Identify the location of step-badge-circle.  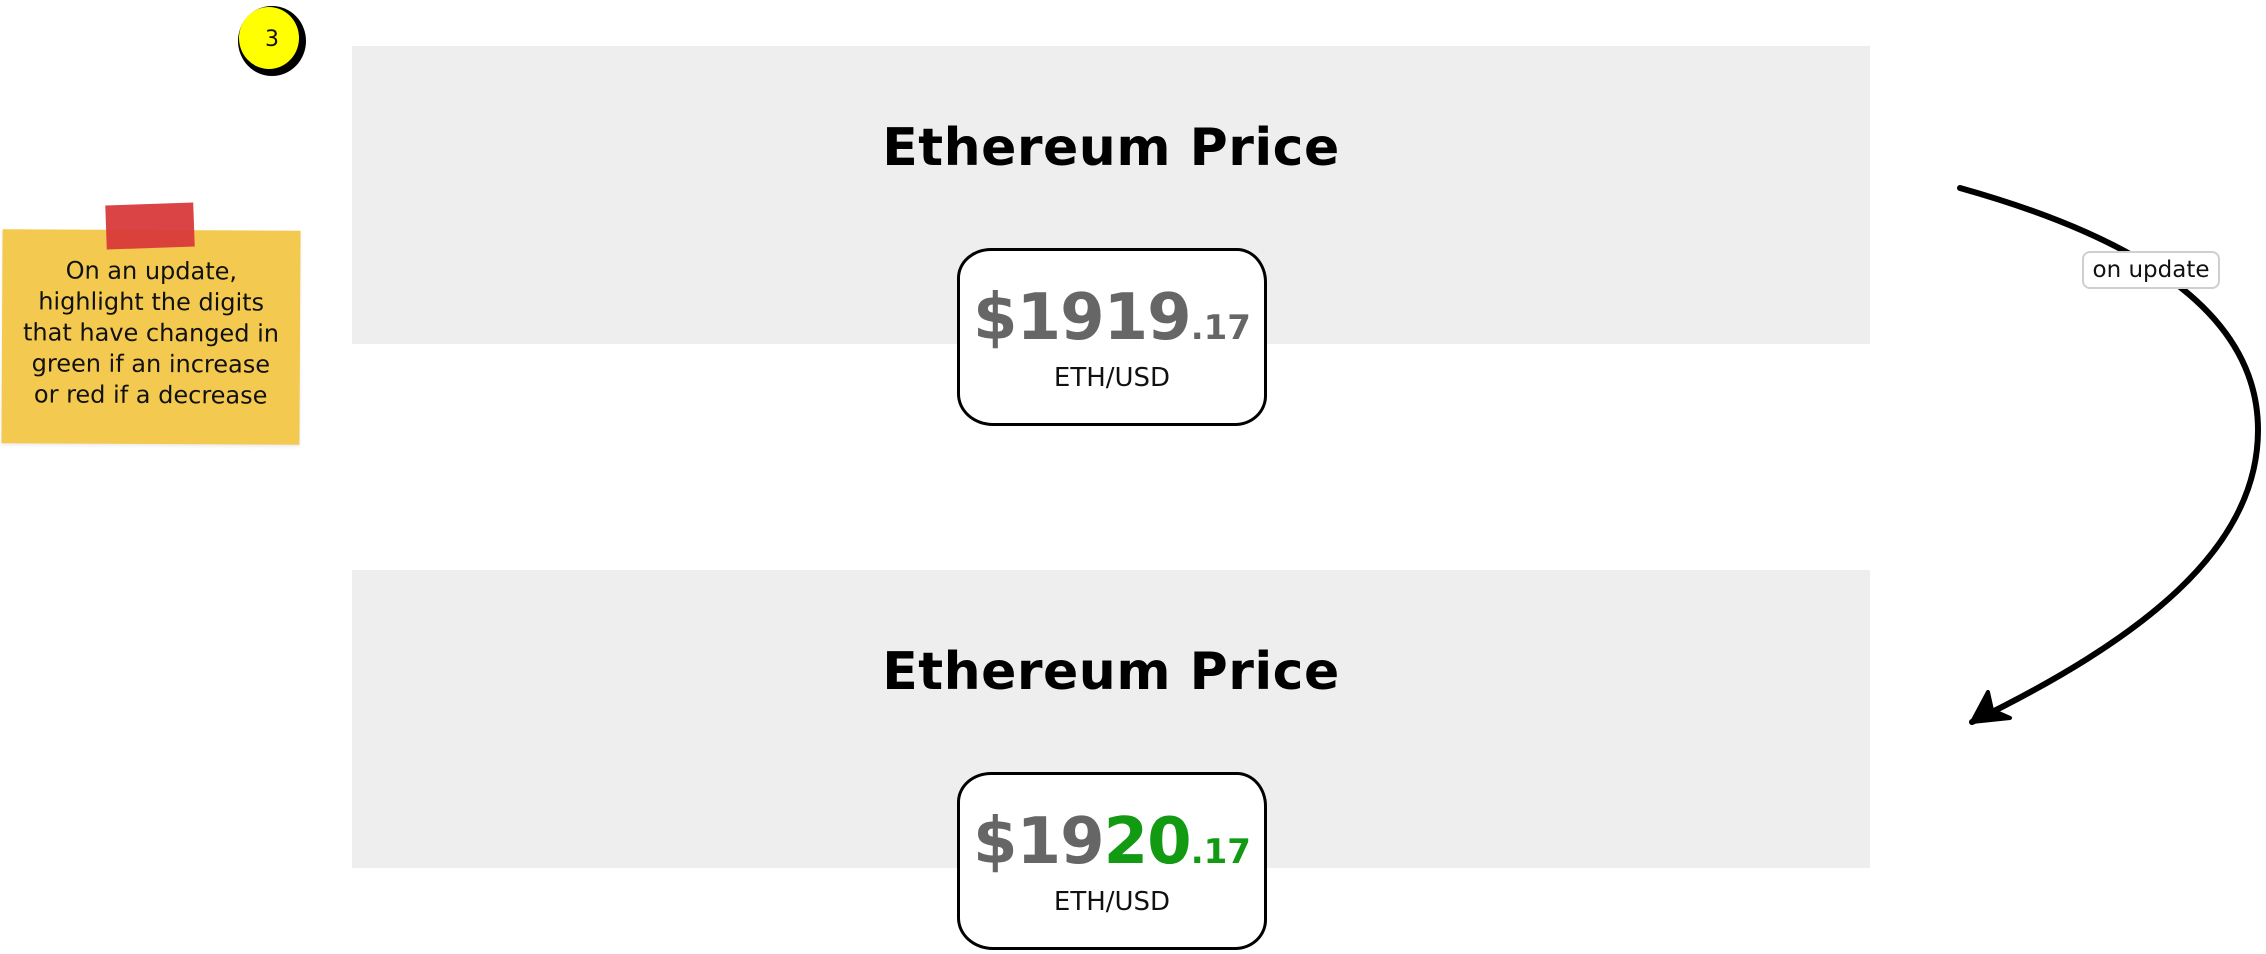
(272, 41).